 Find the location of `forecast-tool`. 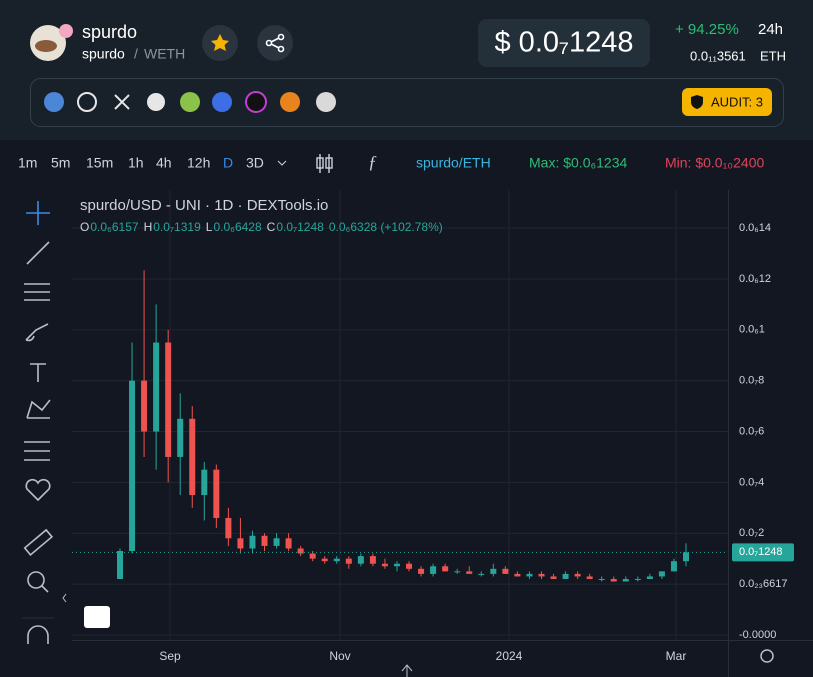

forecast-tool is located at coordinates (37, 451).